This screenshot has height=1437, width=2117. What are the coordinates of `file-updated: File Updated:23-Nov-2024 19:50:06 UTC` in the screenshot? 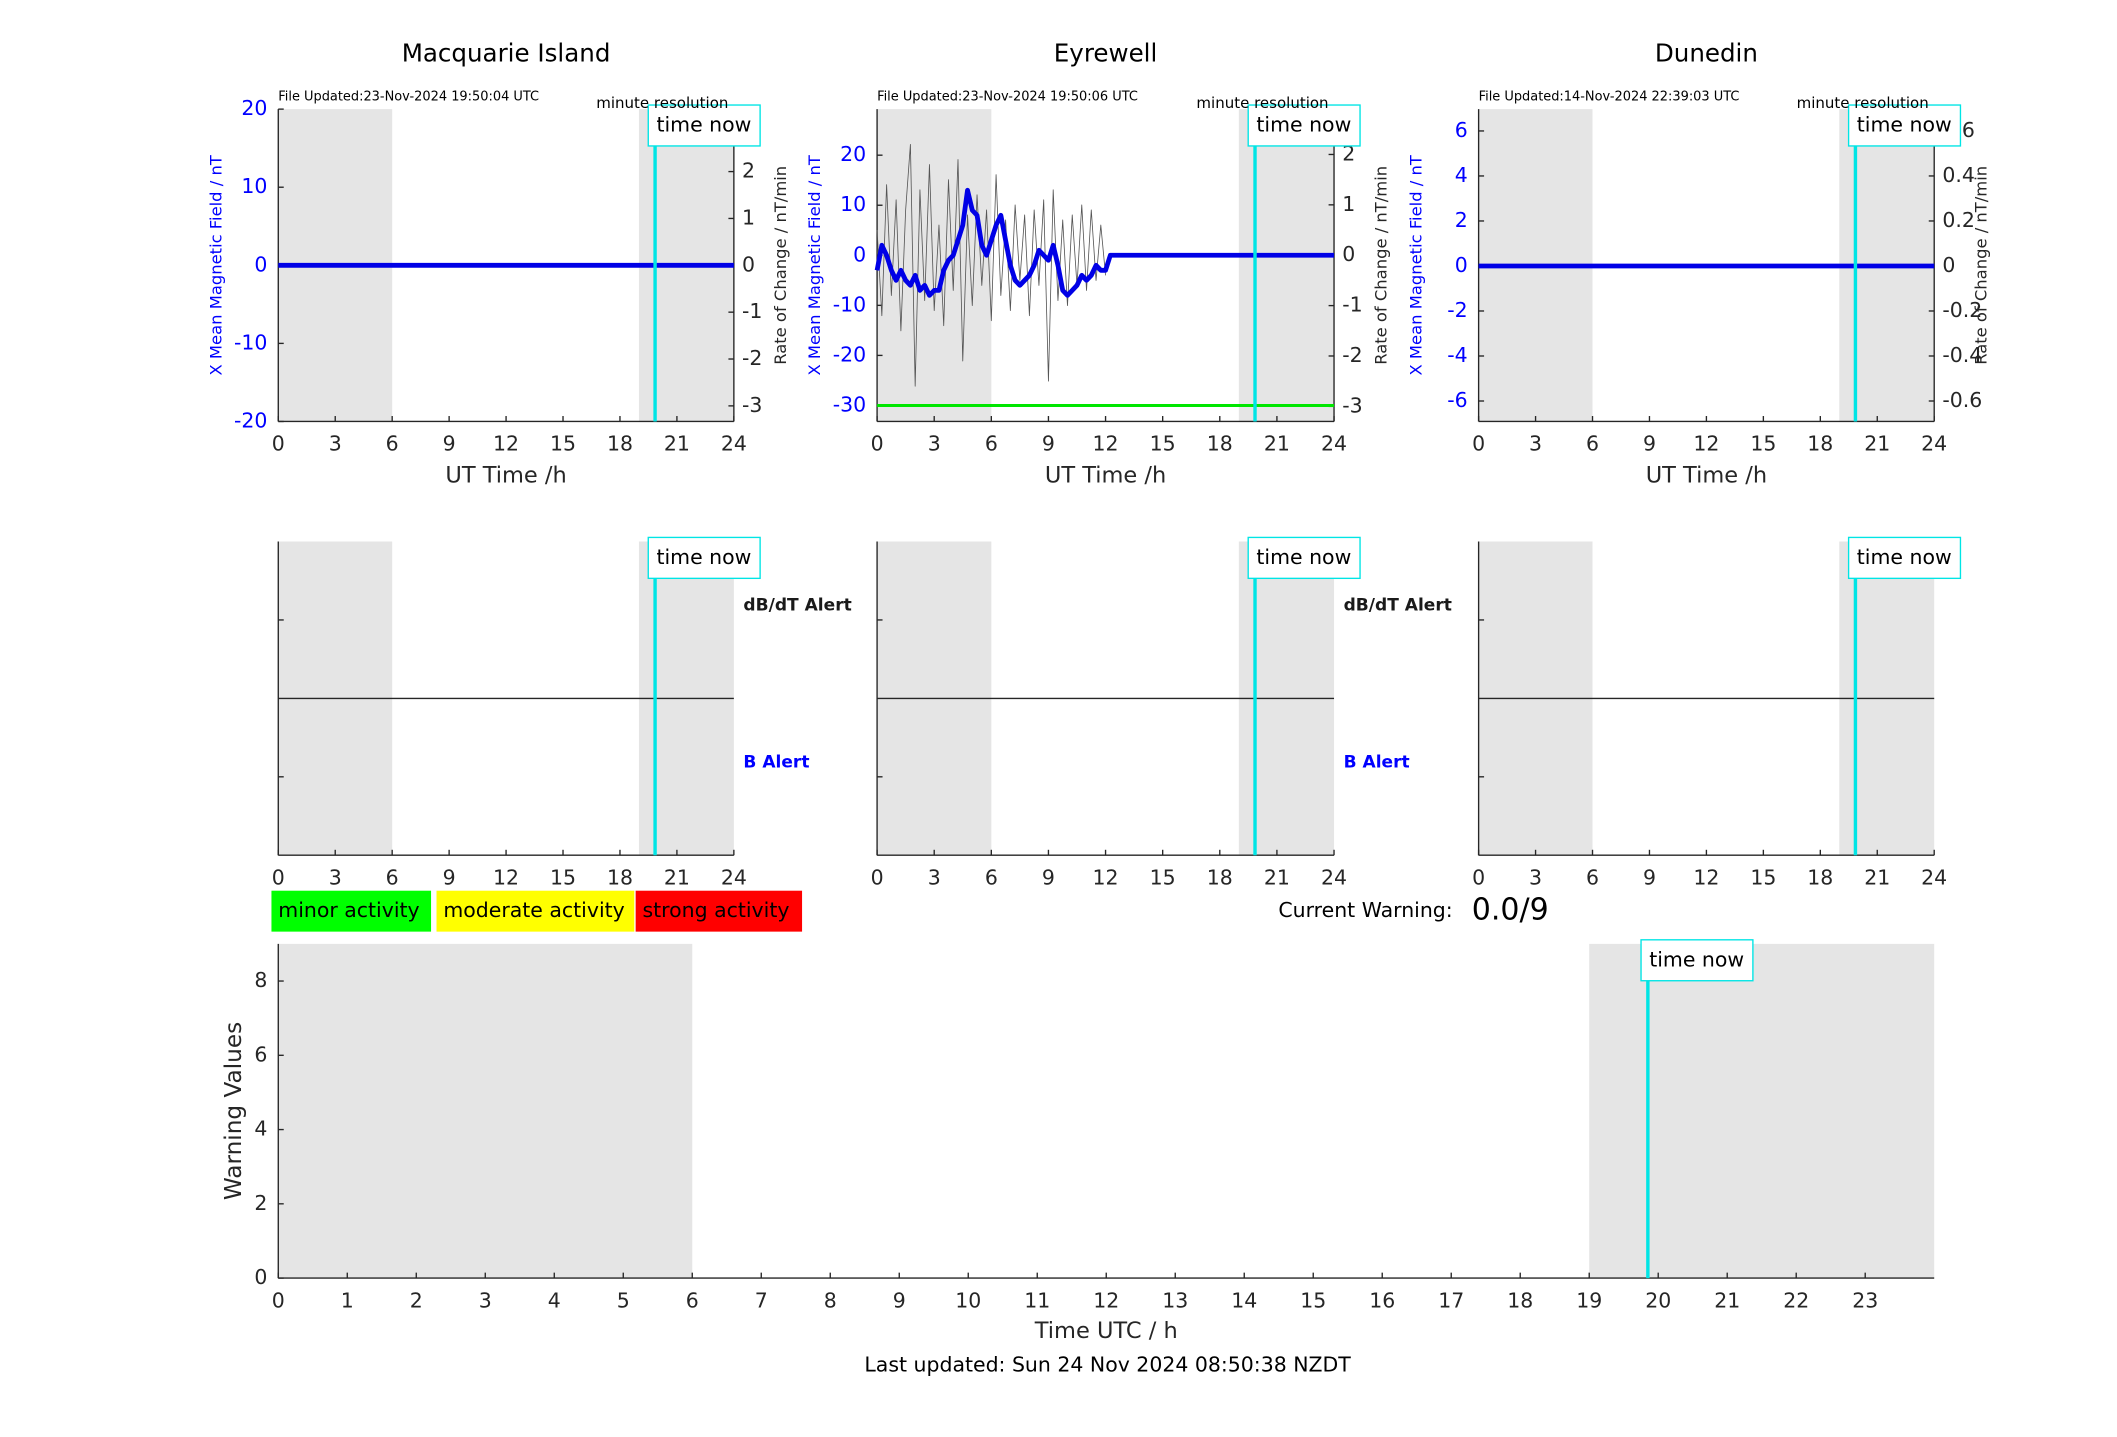 It's located at (1007, 96).